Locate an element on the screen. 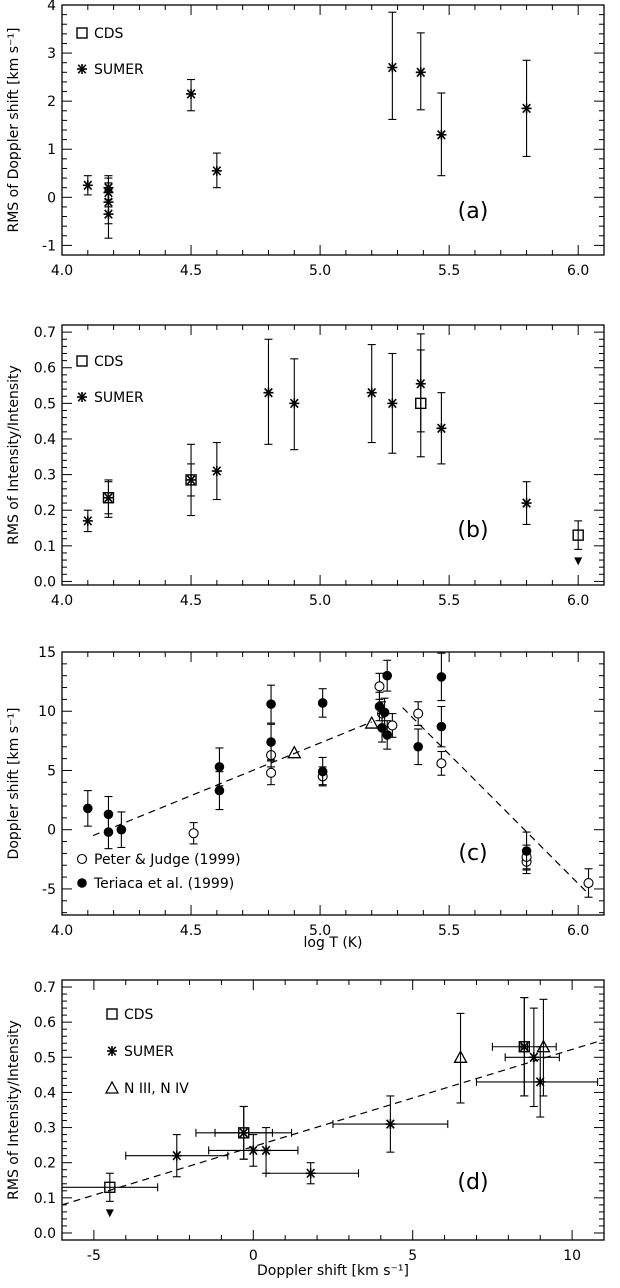 The height and width of the screenshot is (1288, 620). x-tick-label: 10 is located at coordinates (572, 1256).